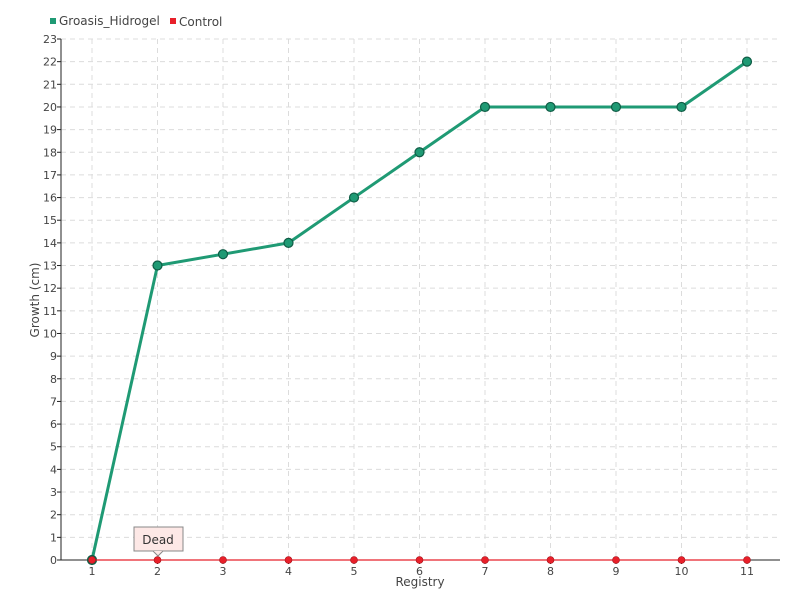  I want to click on x-axis-label: Registry, so click(419, 582).